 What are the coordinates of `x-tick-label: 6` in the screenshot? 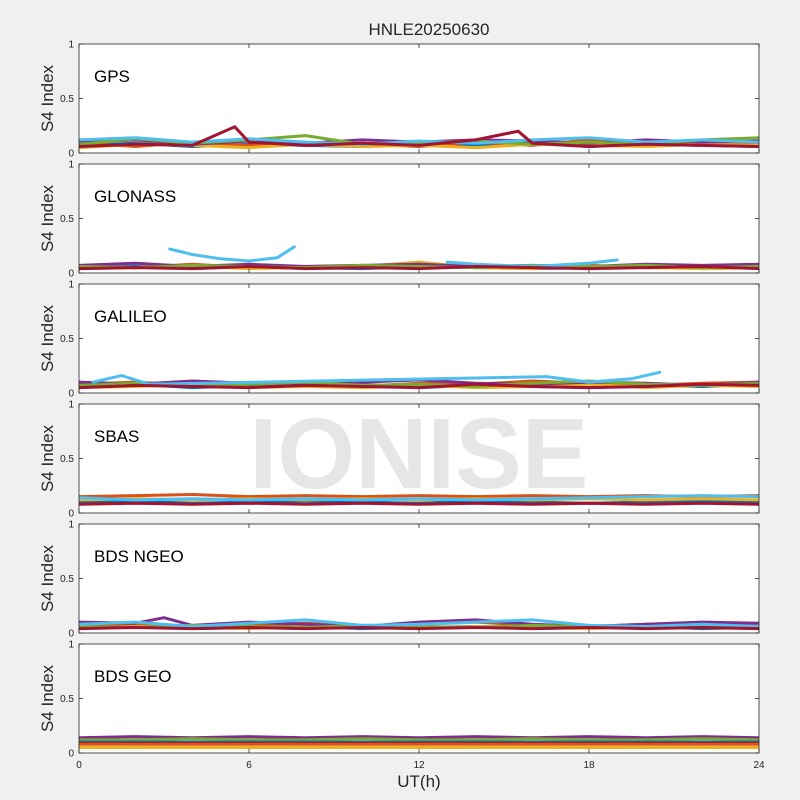 It's located at (249, 765).